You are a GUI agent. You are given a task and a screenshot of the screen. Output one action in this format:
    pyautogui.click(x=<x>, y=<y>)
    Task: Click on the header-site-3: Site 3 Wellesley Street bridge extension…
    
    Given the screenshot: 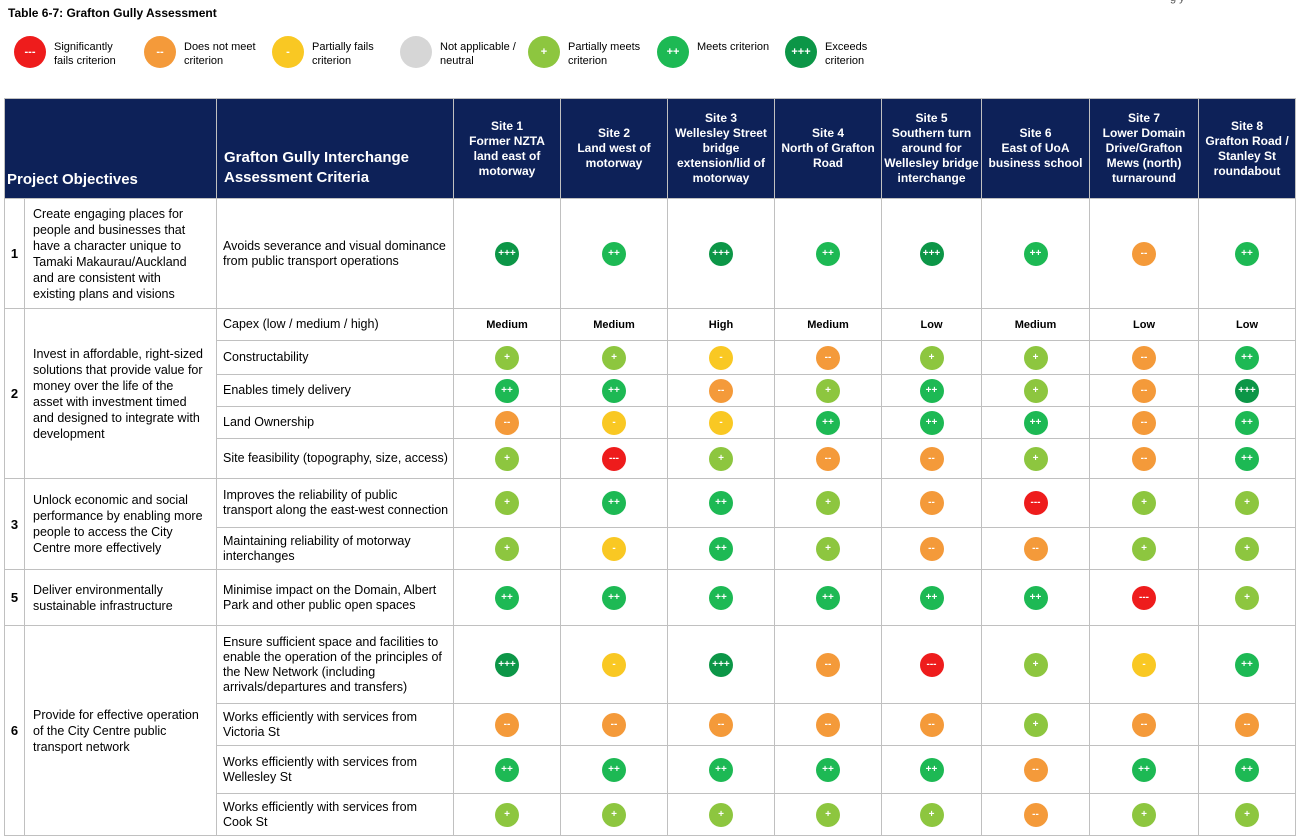 What is the action you would take?
    pyautogui.click(x=721, y=148)
    